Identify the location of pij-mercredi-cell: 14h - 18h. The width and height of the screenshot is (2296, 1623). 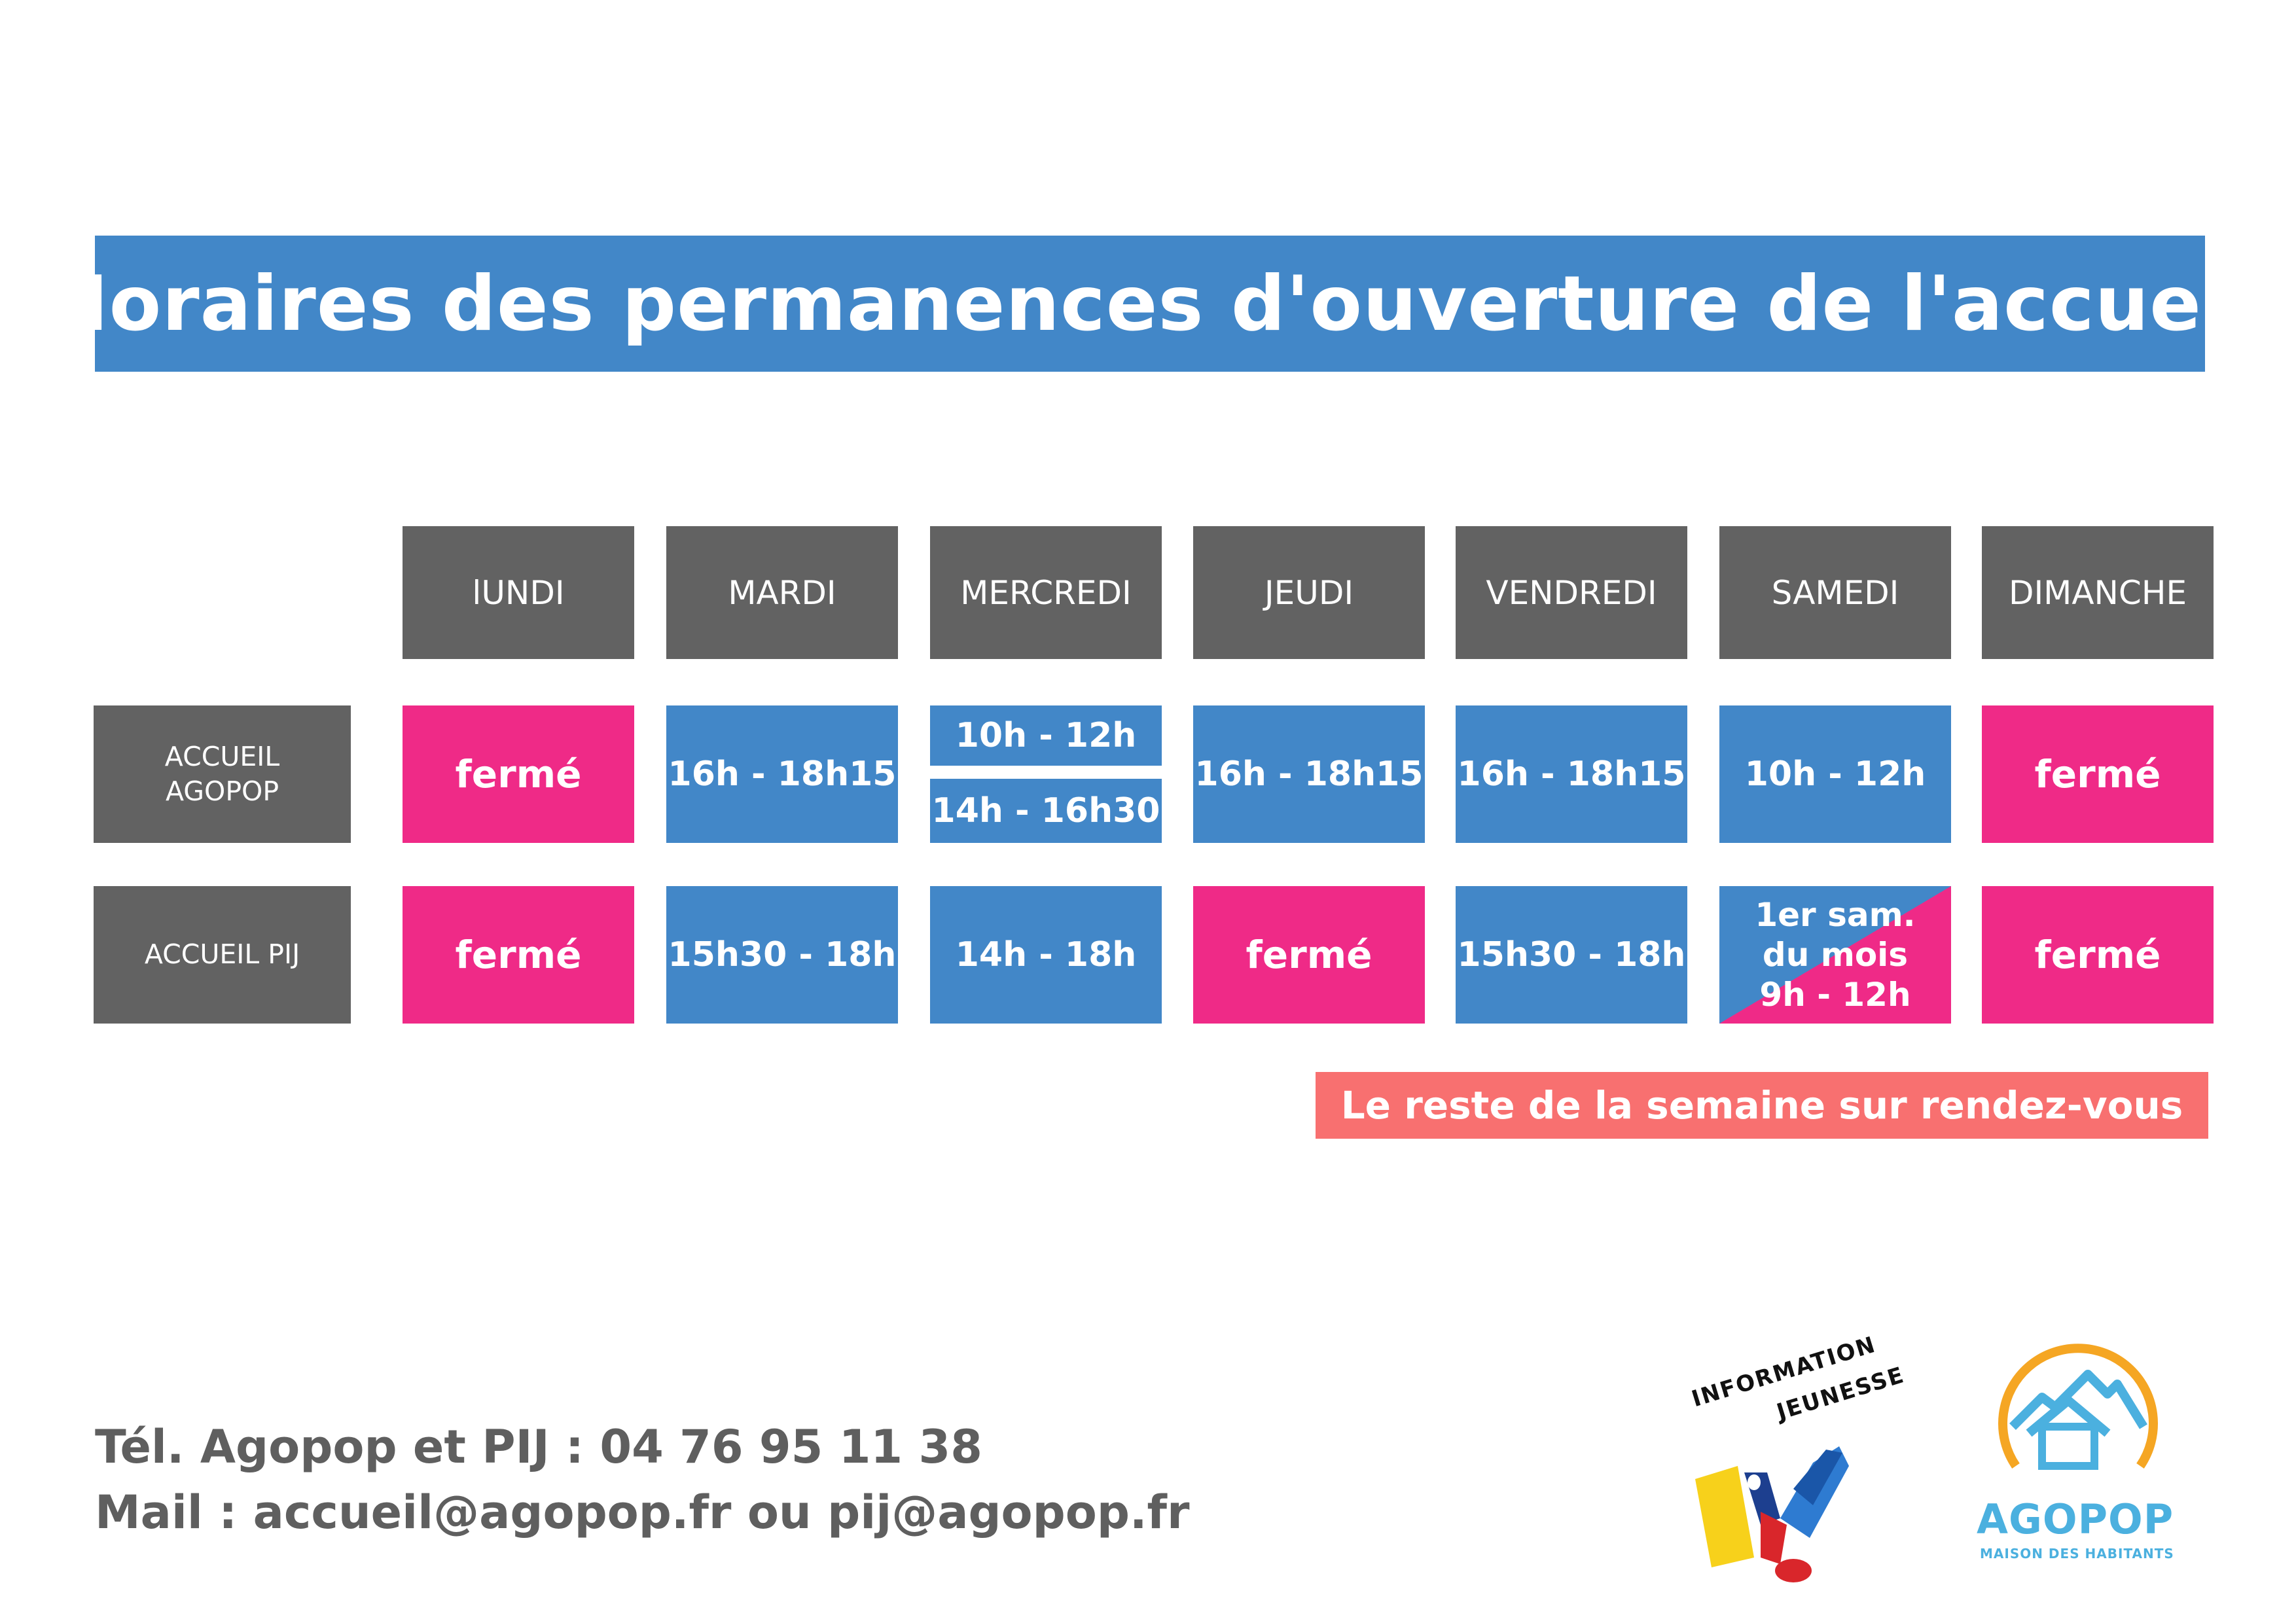
(1046, 955).